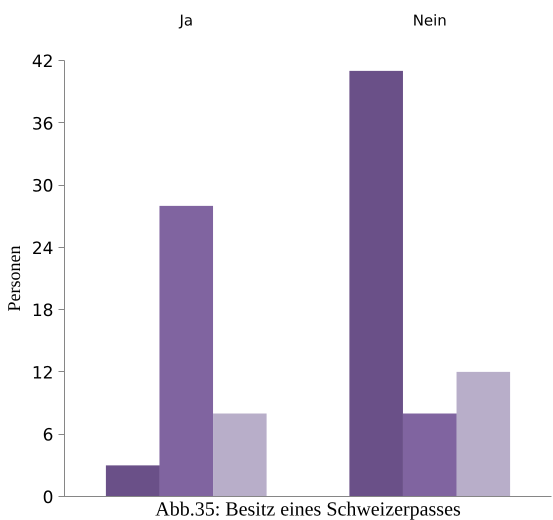  Describe the element at coordinates (43, 124) in the screenshot. I see `y-tick-label: 36` at that location.